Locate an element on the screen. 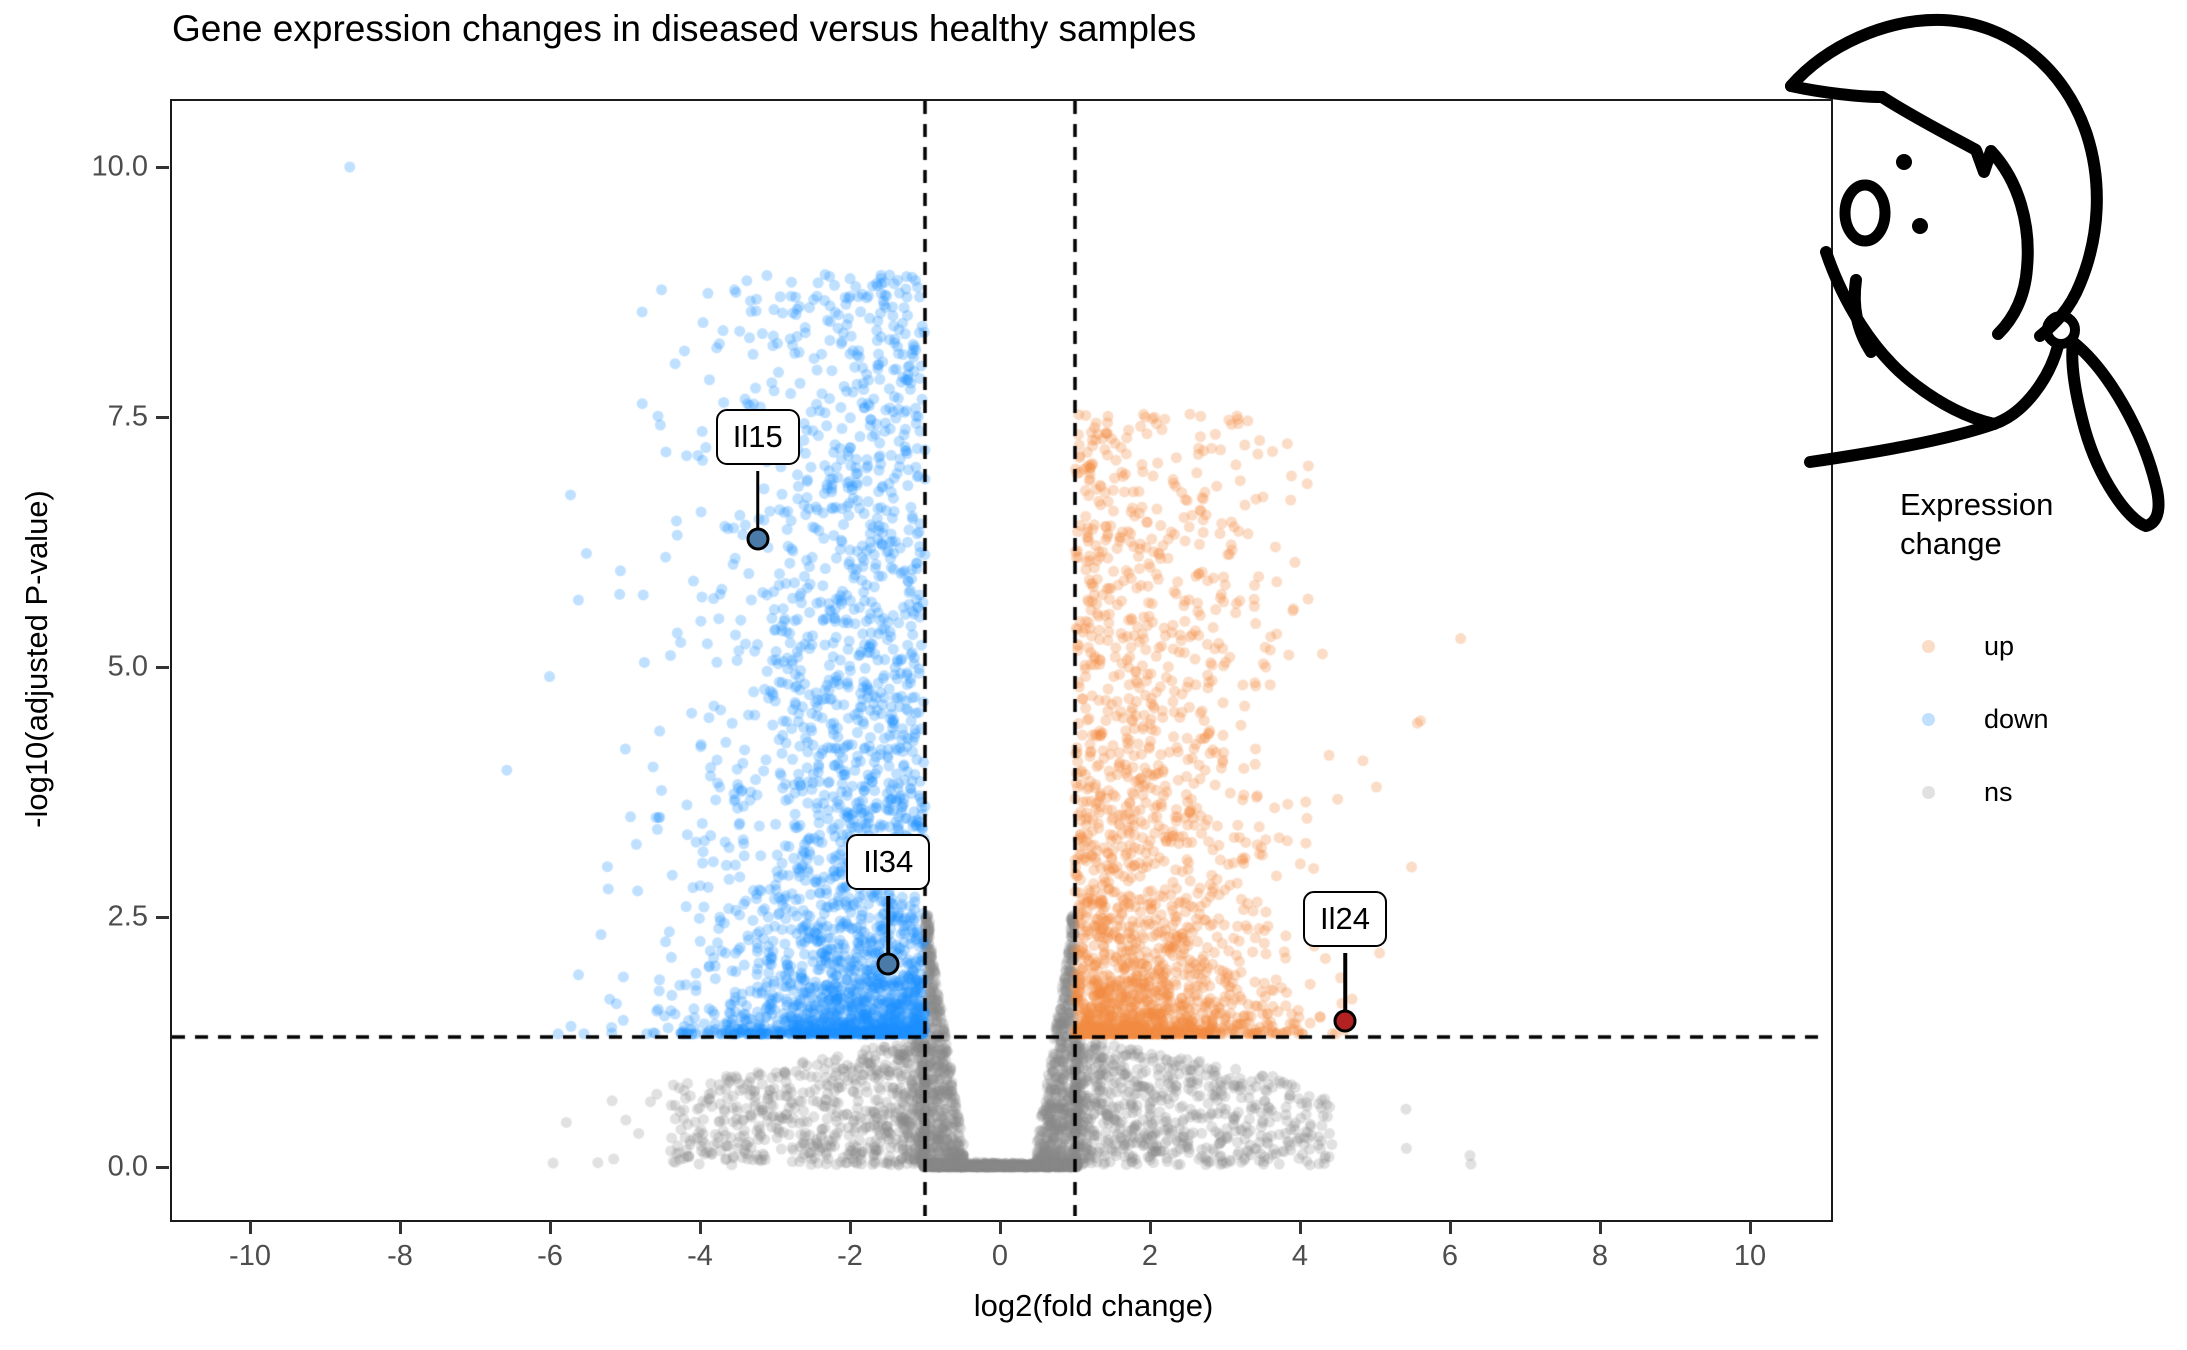  hand-drawn-head-doodle is located at coordinates (1975, 272).